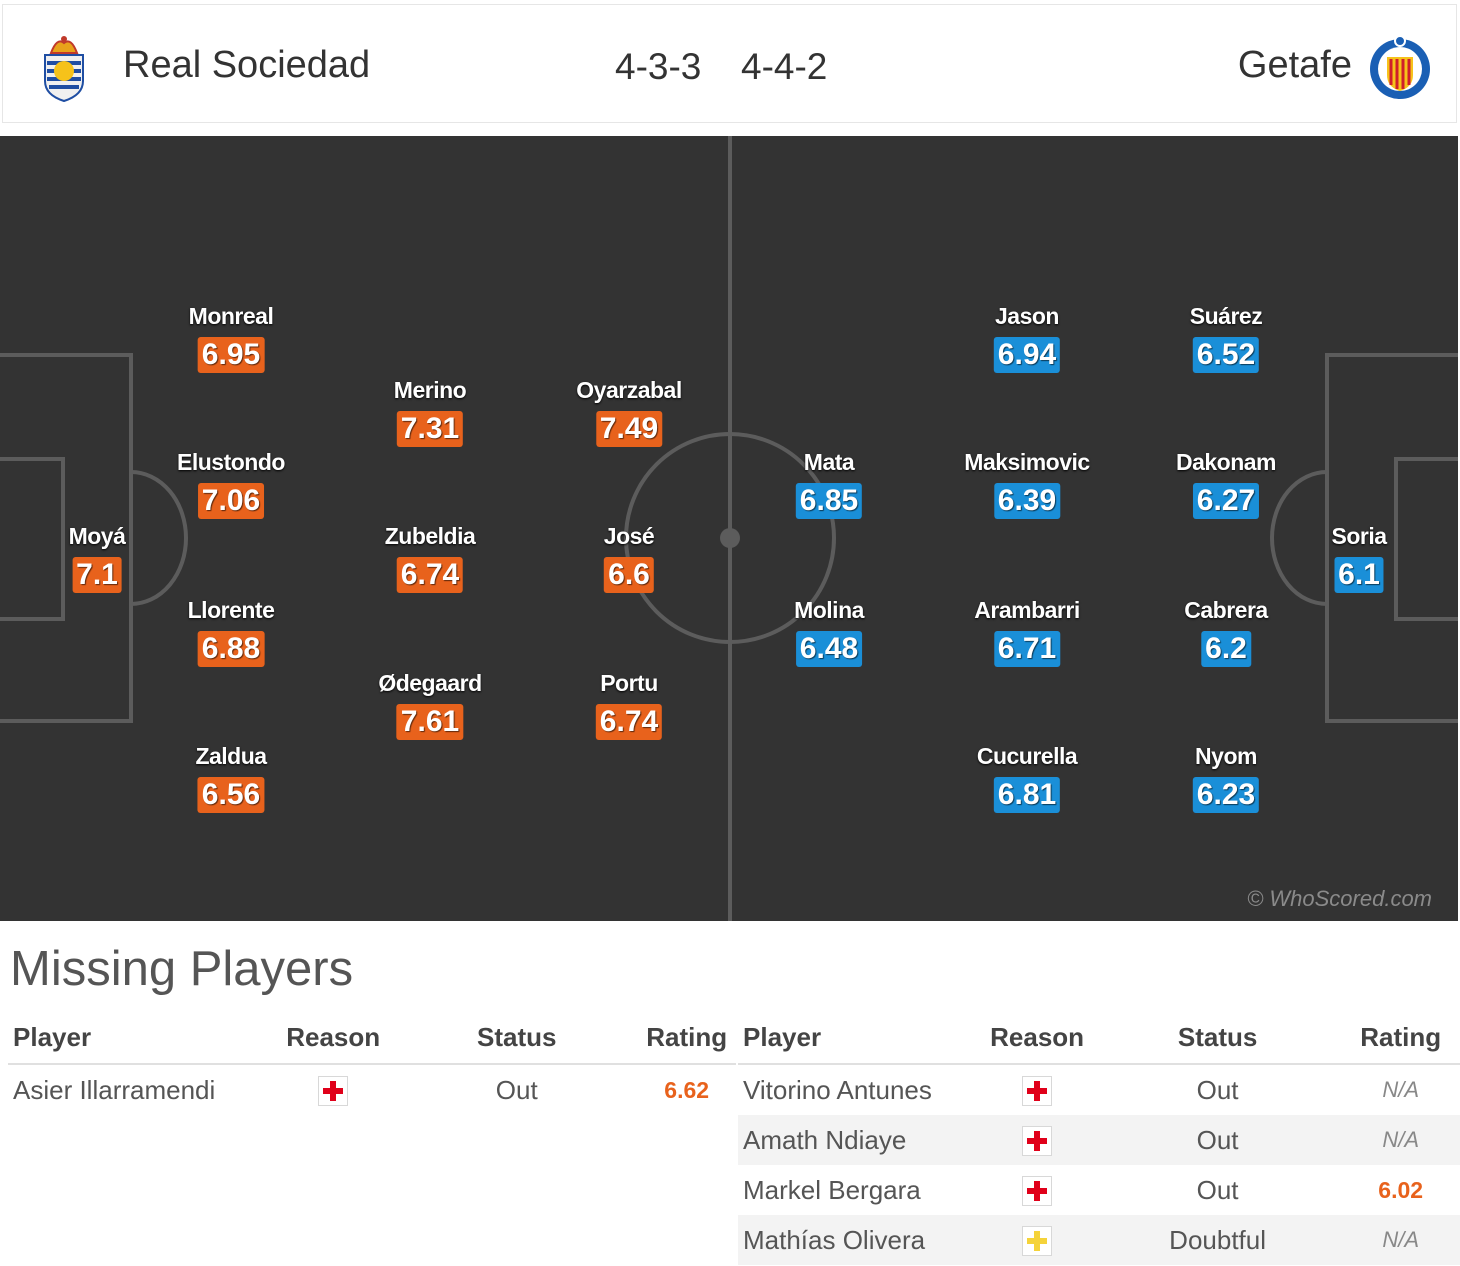 This screenshot has width=1460, height=1266. I want to click on player-rating: 6.85, so click(829, 501).